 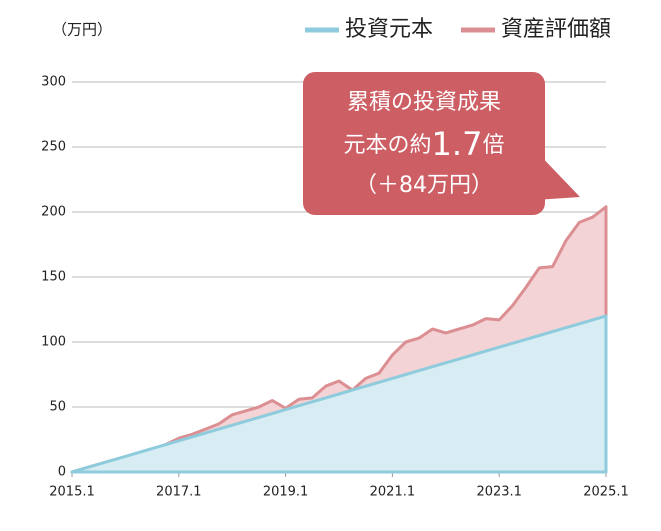 What do you see at coordinates (53, 342) in the screenshot?
I see `y-tick-label: 100` at bounding box center [53, 342].